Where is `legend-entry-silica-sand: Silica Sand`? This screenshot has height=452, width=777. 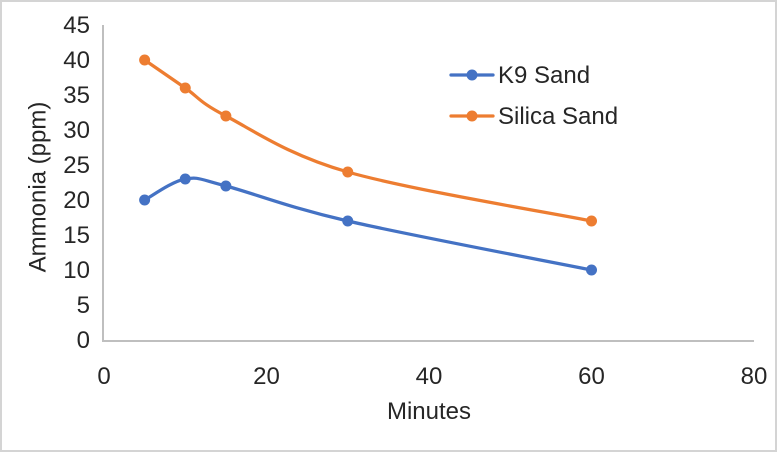
legend-entry-silica-sand: Silica Sand is located at coordinates (533, 116).